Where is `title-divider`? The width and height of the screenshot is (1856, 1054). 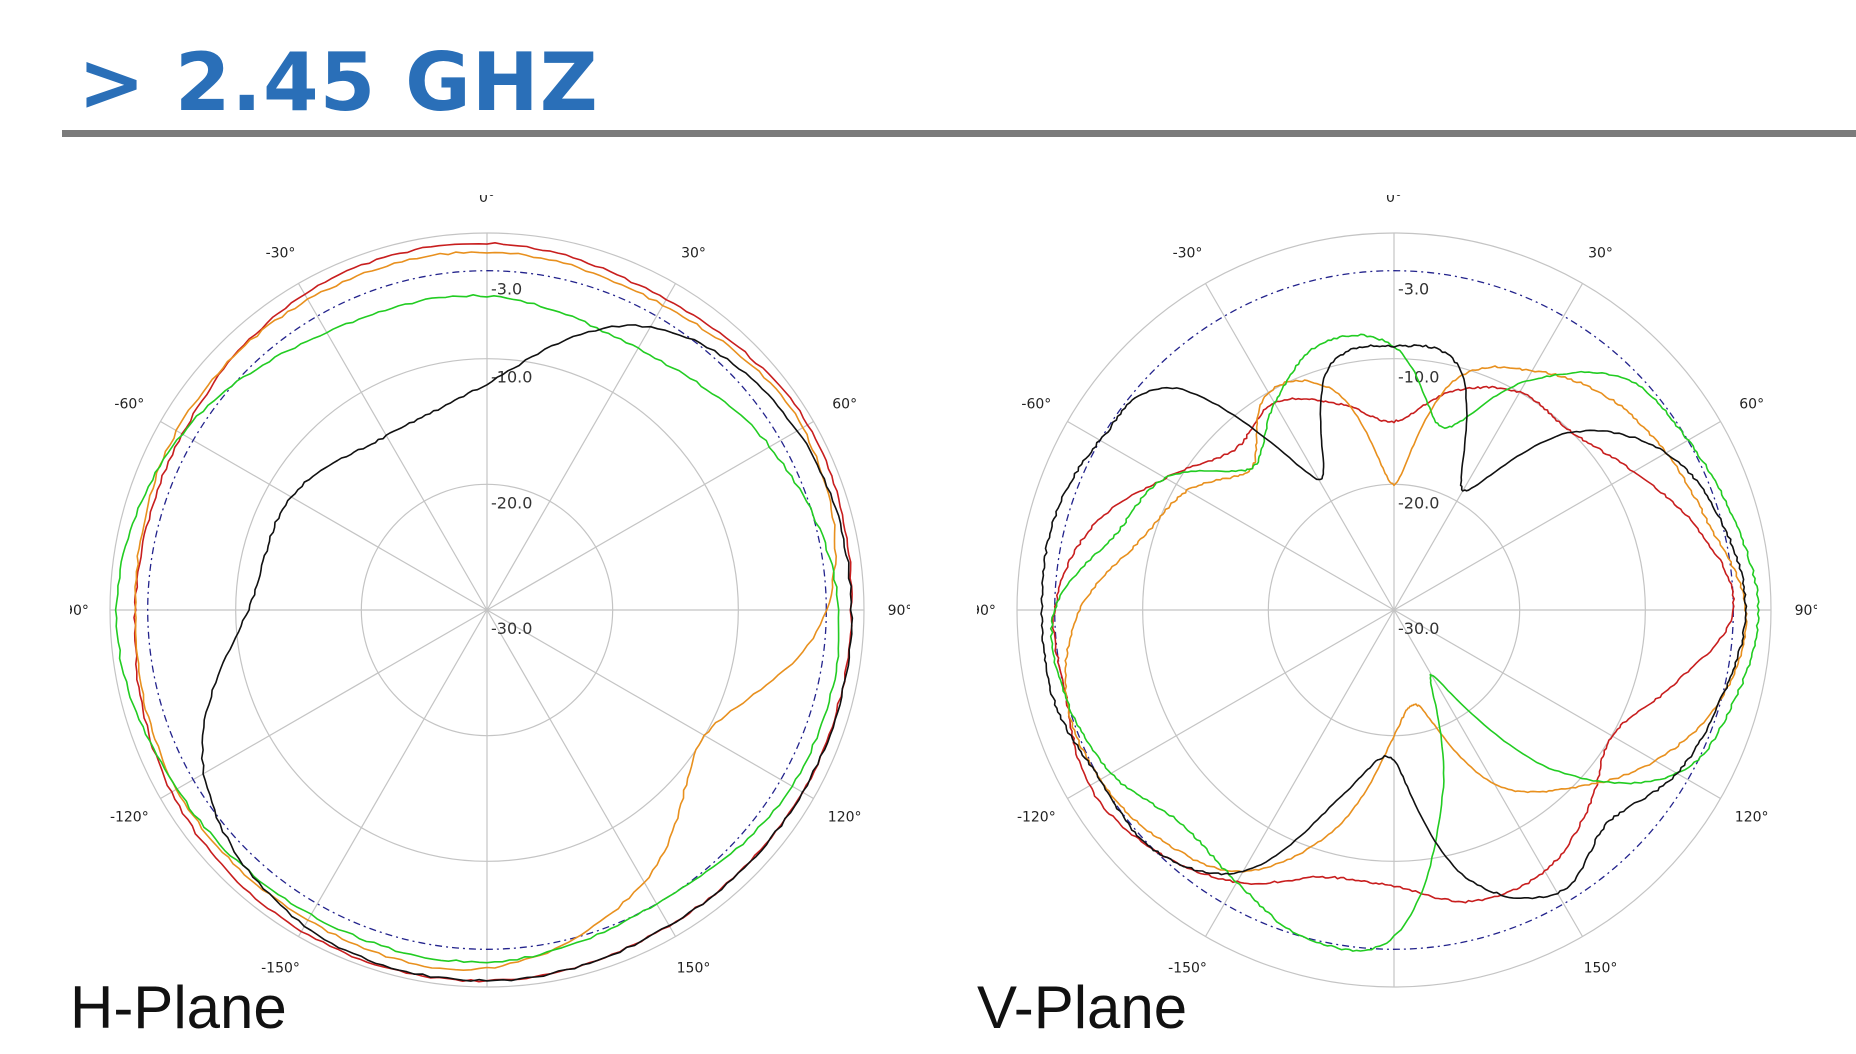 title-divider is located at coordinates (959, 133).